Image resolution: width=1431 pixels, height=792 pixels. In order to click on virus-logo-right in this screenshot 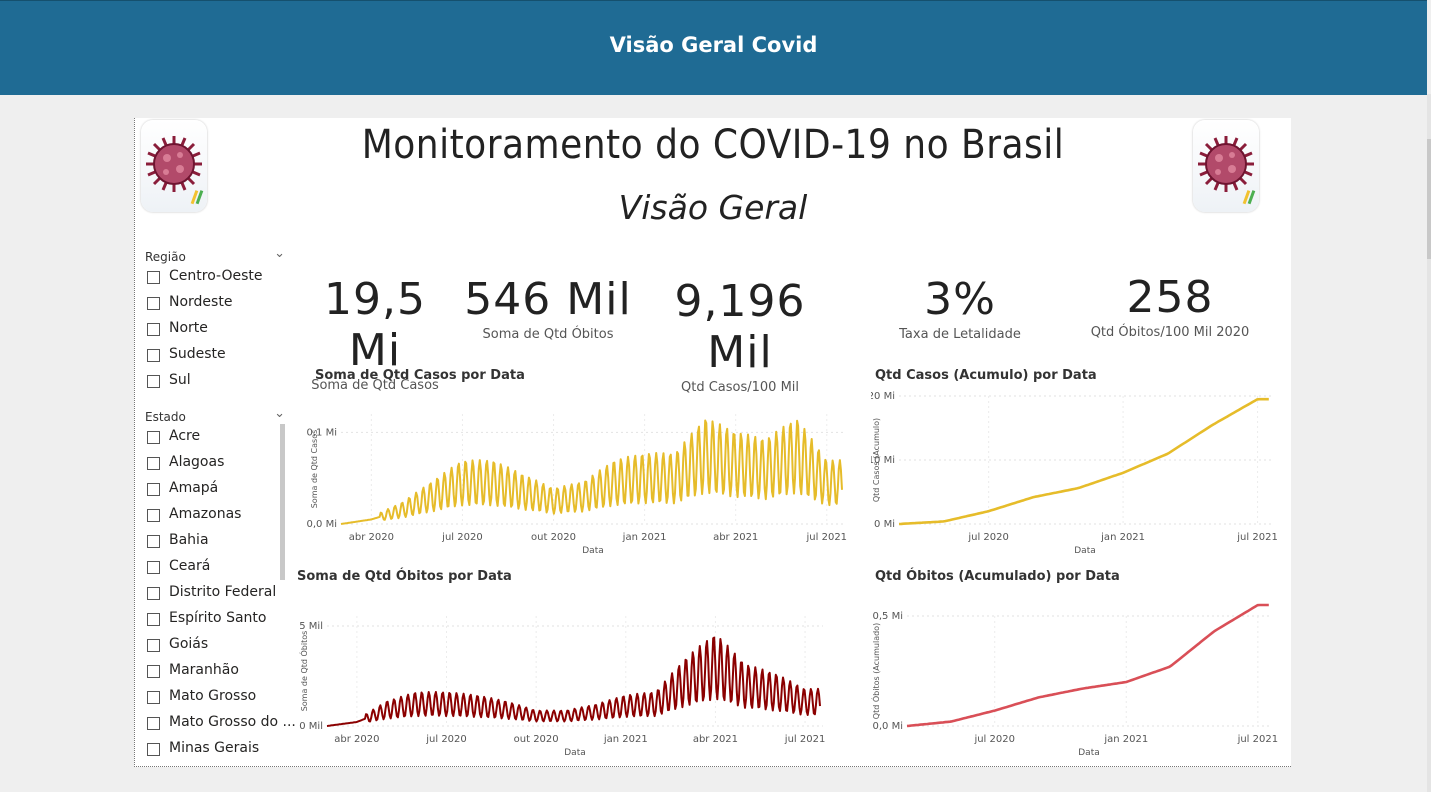, I will do `click(1226, 166)`.